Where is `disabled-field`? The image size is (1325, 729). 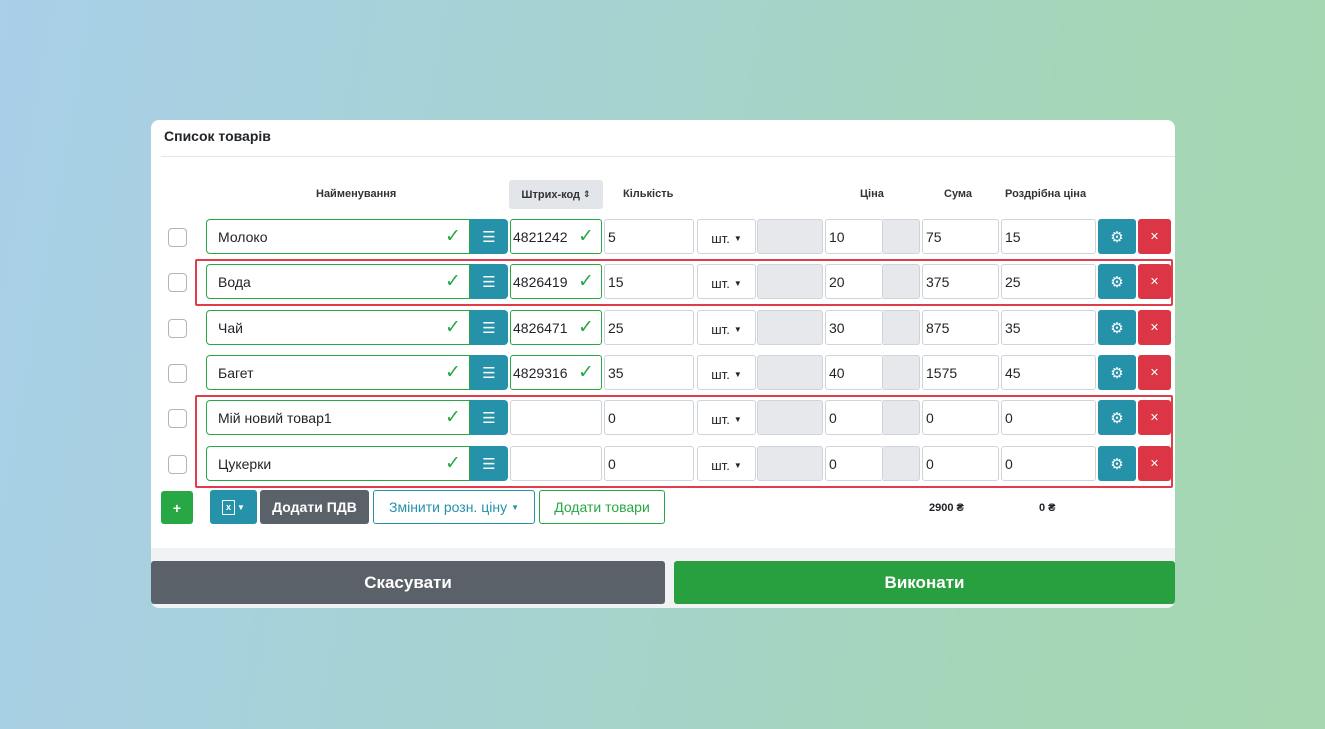 disabled-field is located at coordinates (790, 236).